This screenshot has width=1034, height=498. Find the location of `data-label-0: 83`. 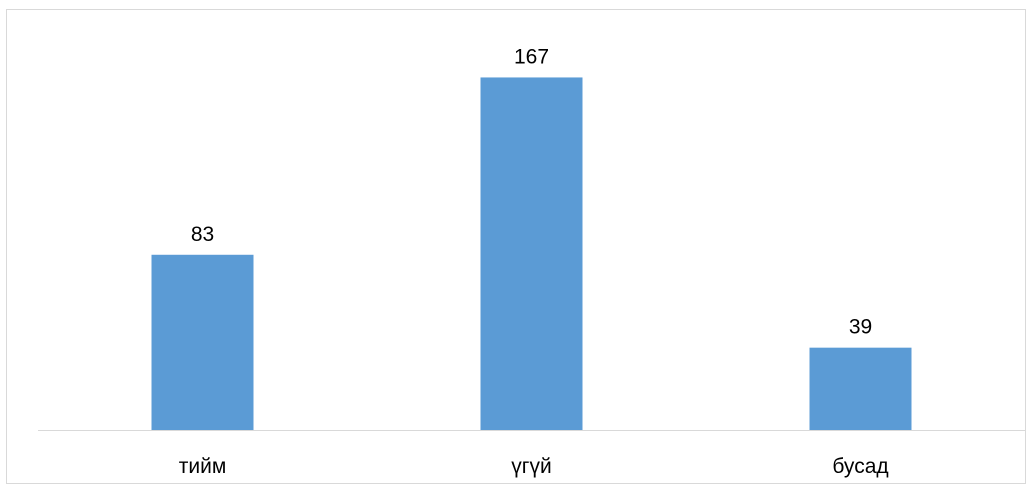

data-label-0: 83 is located at coordinates (202, 234).